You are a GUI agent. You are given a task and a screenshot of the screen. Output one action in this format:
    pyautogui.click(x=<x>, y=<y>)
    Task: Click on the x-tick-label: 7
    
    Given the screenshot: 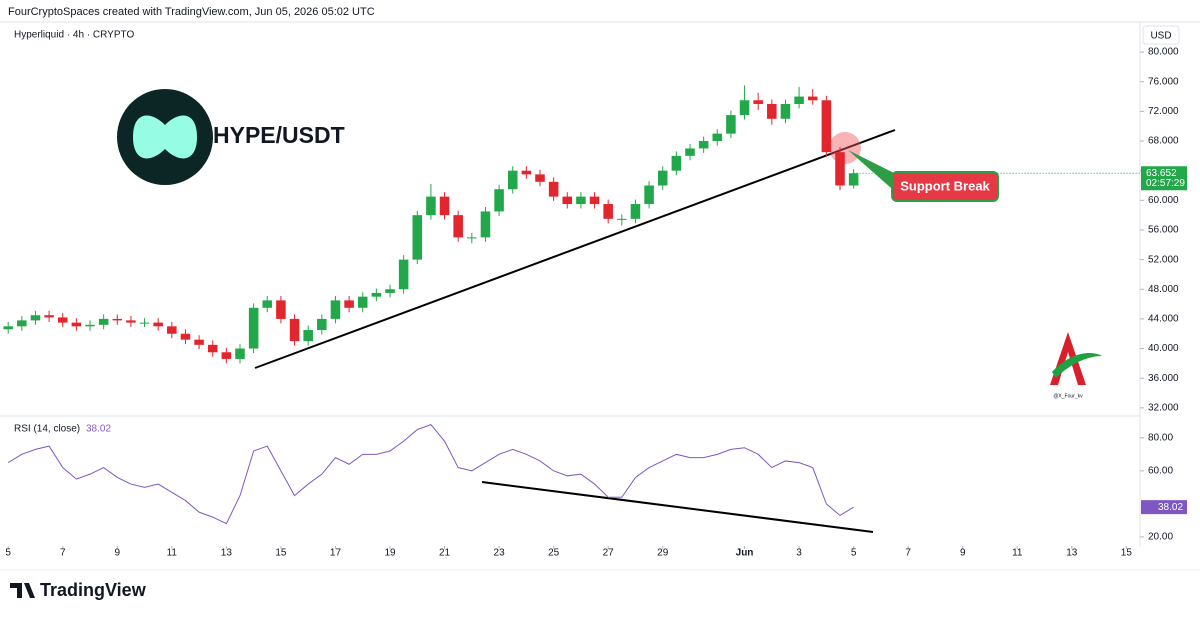 What is the action you would take?
    pyautogui.click(x=63, y=553)
    